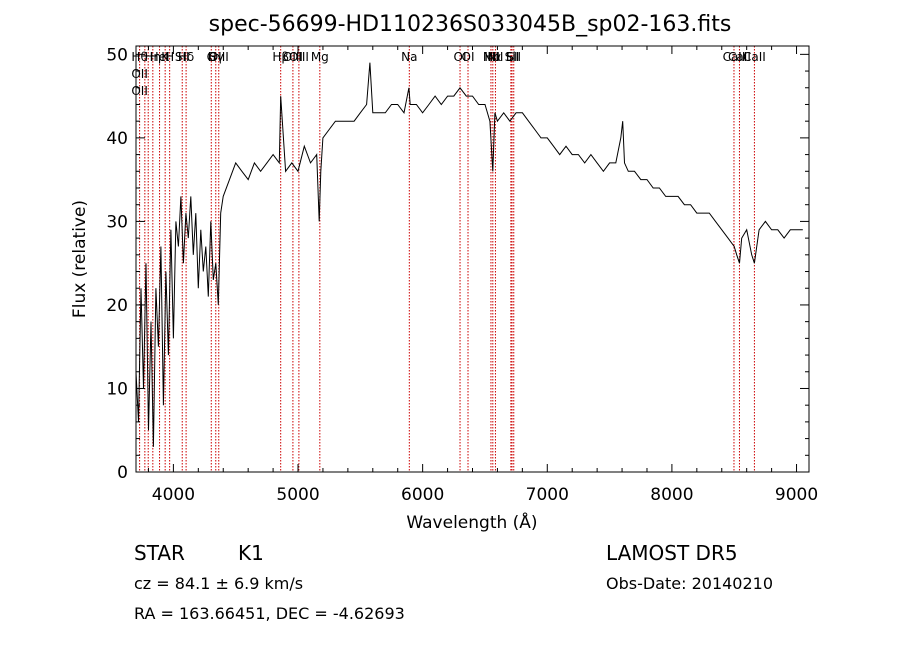 This screenshot has height=649, width=900. What do you see at coordinates (320, 57) in the screenshot?
I see `line-marker-label: Mg` at bounding box center [320, 57].